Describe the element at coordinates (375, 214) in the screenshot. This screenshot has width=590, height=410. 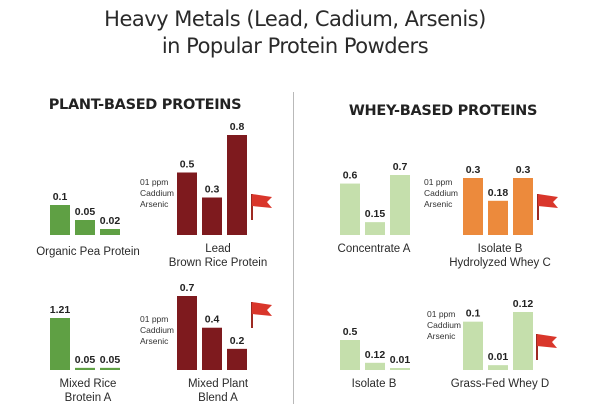
I see `bar-value-label: 0.15` at that location.